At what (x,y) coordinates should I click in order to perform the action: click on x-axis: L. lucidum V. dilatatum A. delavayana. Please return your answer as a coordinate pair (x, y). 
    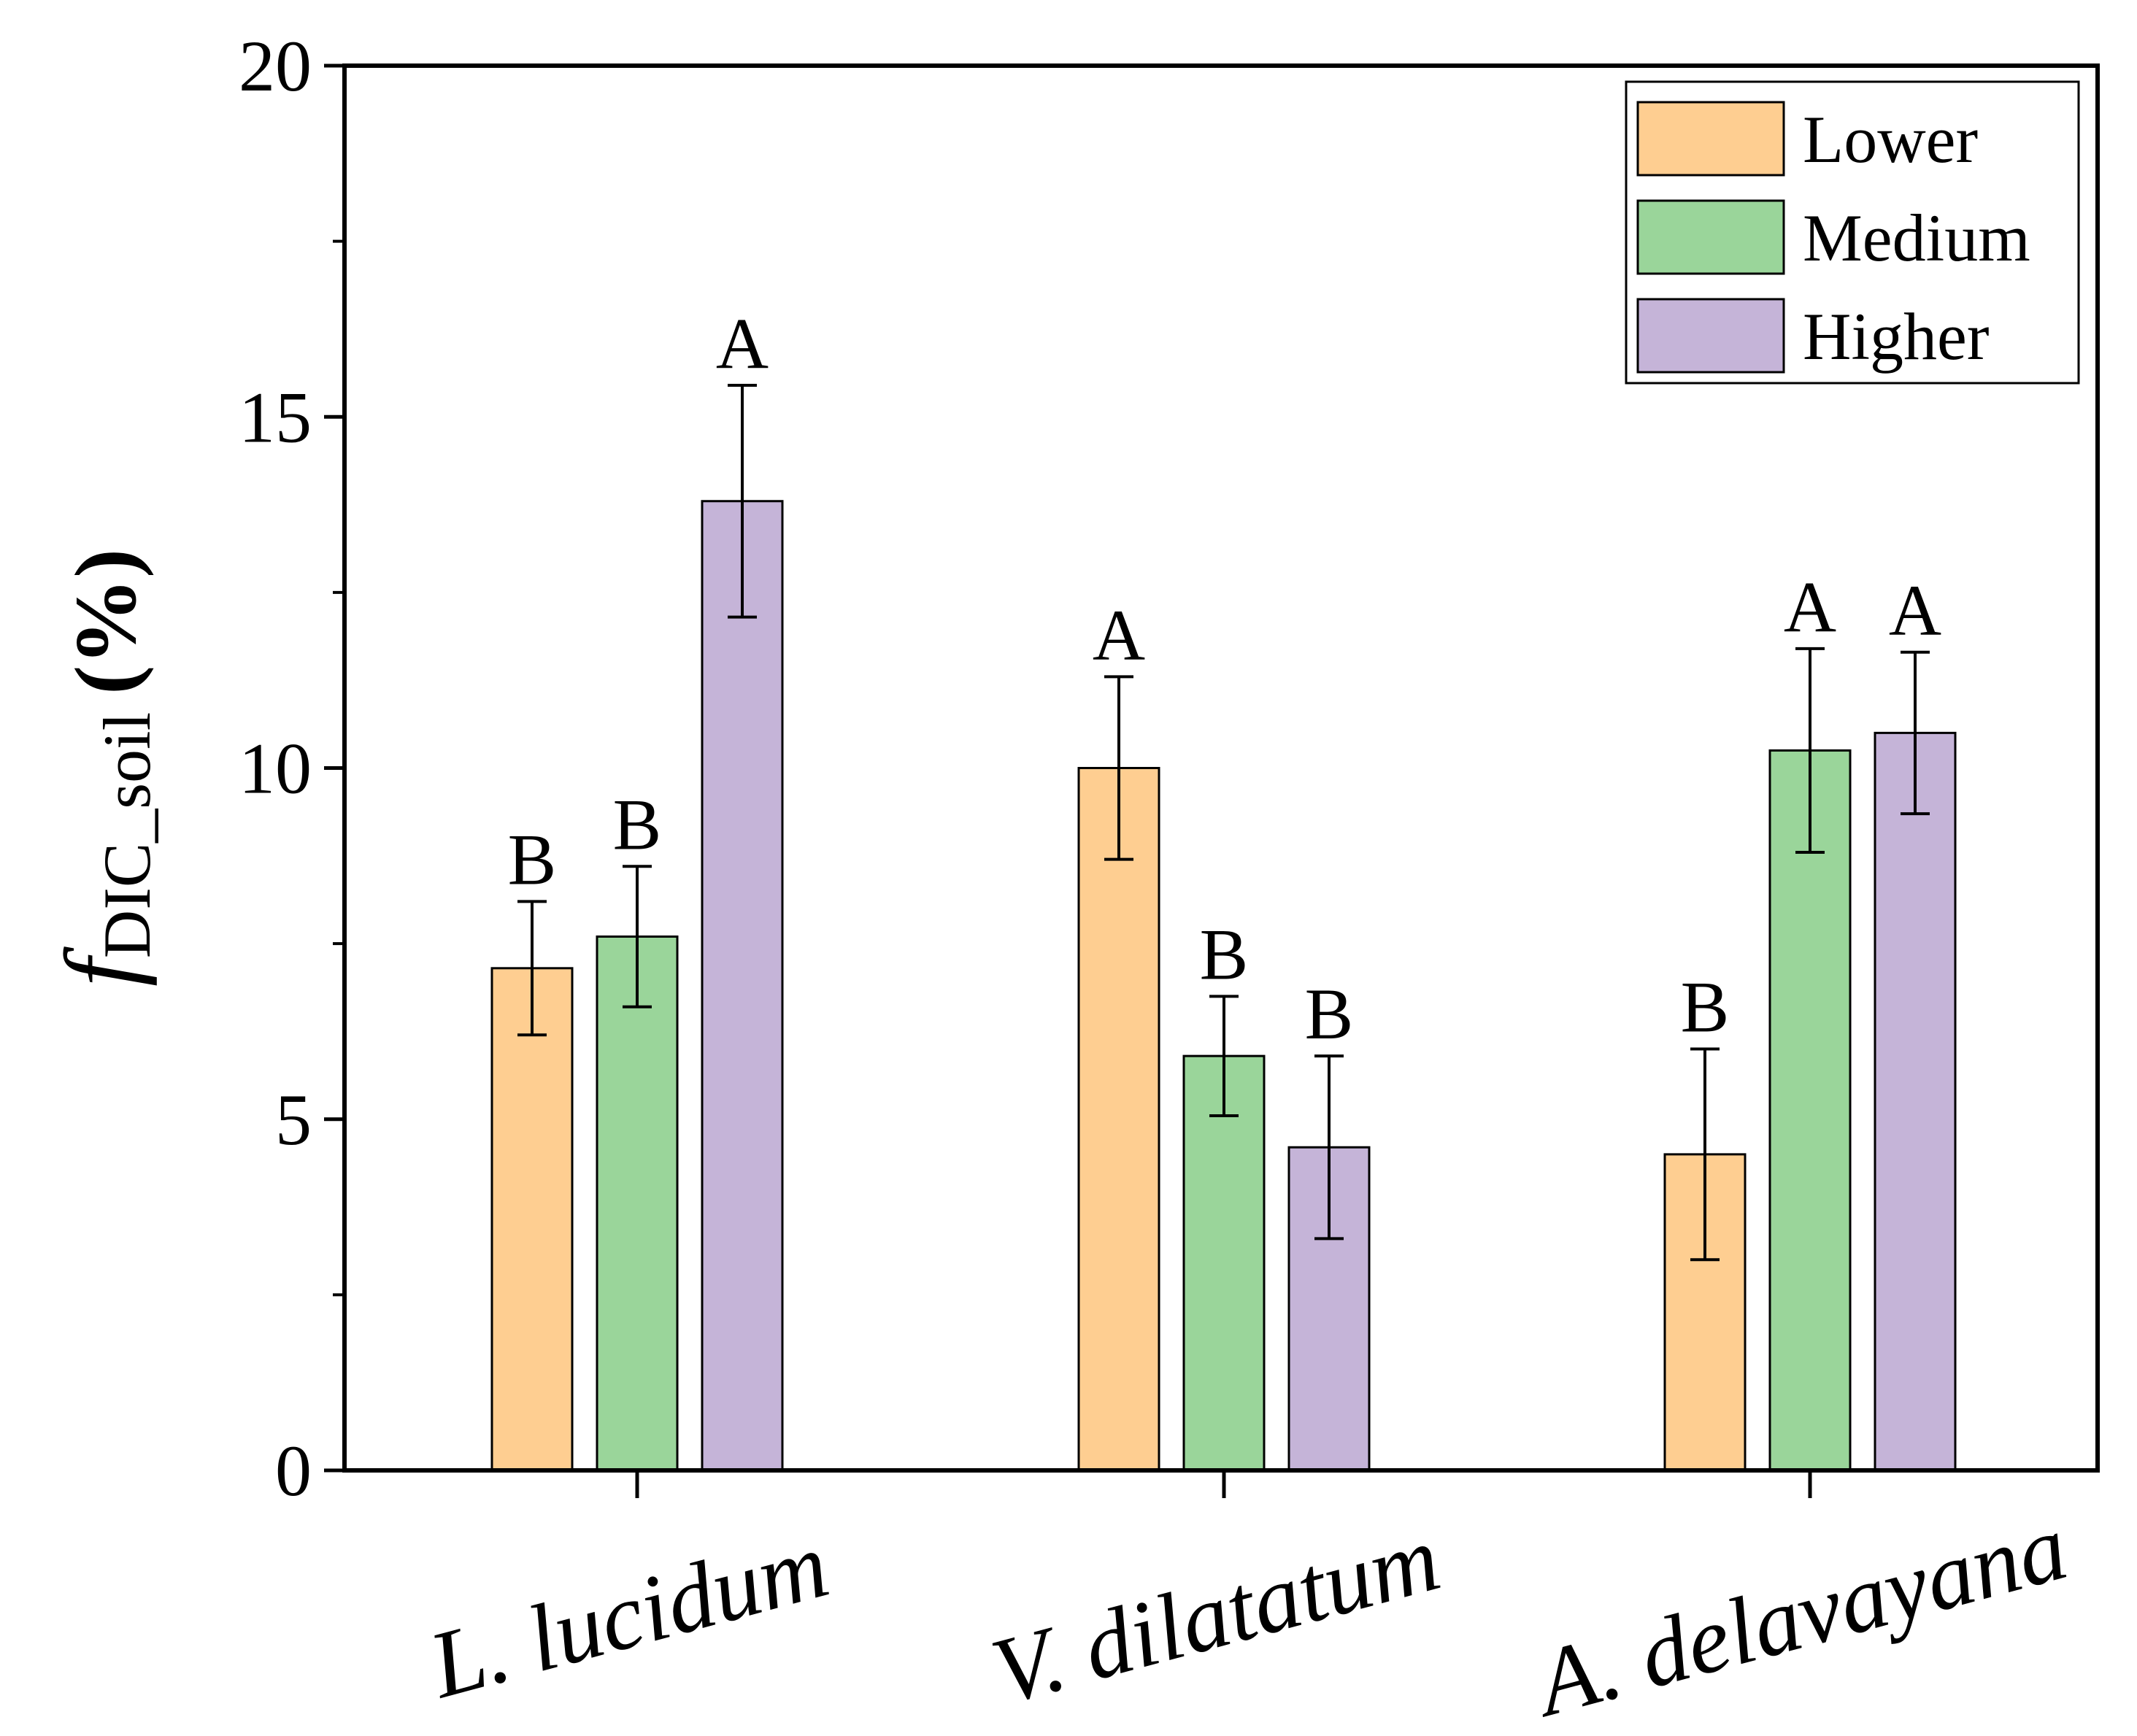
    Looking at the image, I should click on (1248, 1603).